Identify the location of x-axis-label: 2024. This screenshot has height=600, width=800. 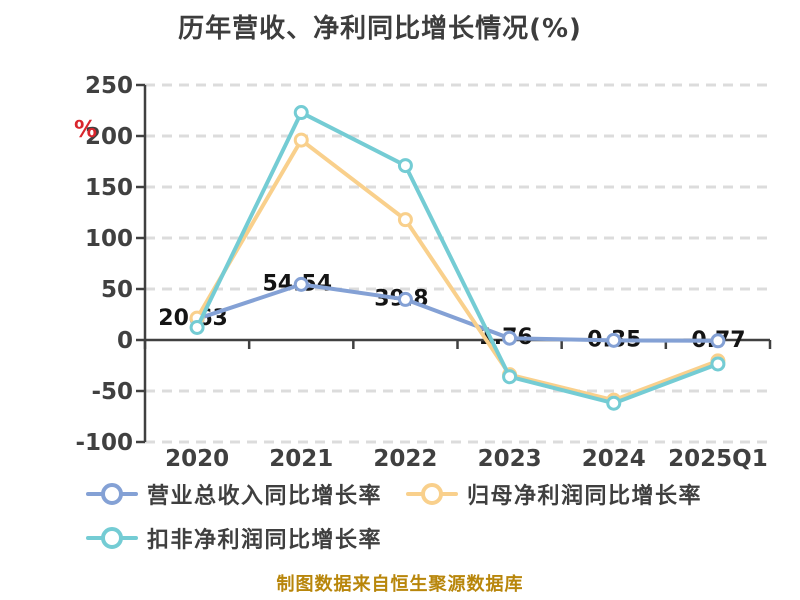
(614, 459).